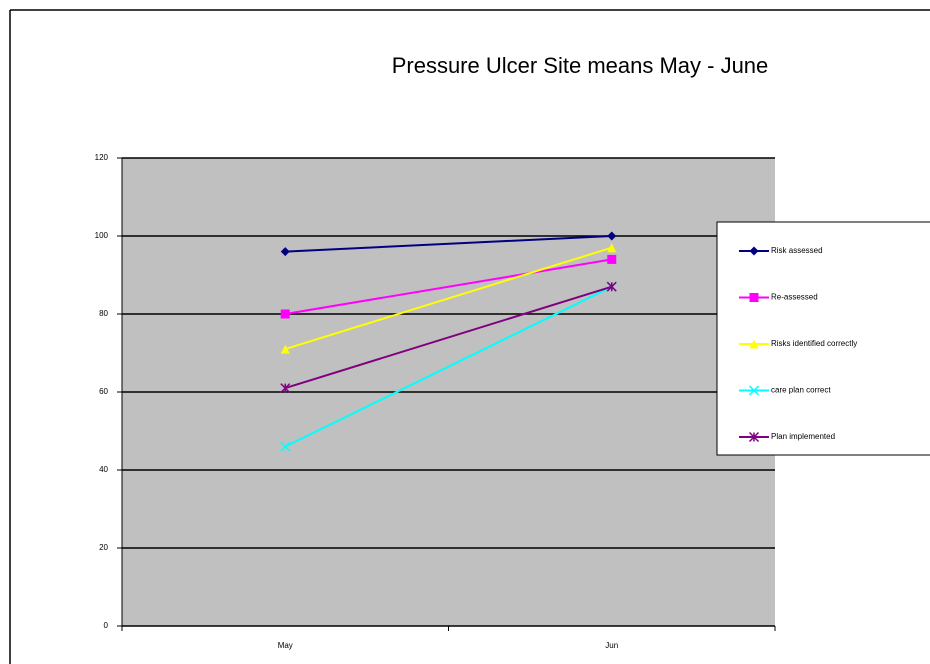 Image resolution: width=930 pixels, height=664 pixels. I want to click on legend-label: Risks identified correctly, so click(814, 343).